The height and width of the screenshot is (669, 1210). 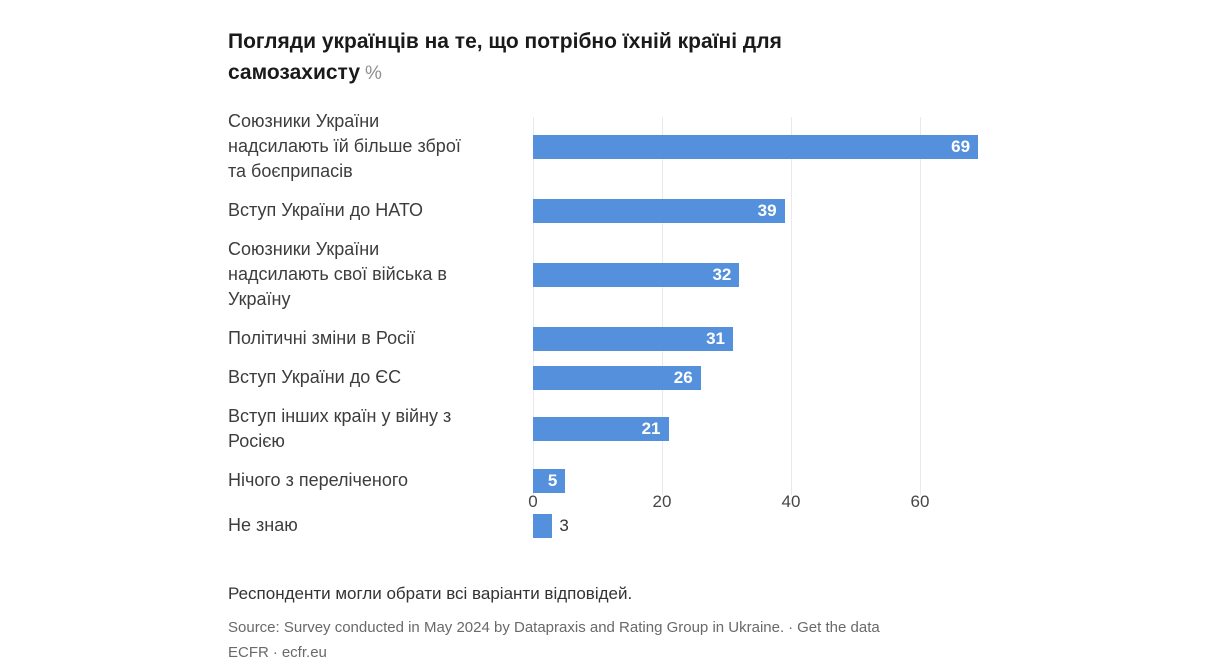 I want to click on x-axis: 0 20 40 60, so click(x=623, y=501).